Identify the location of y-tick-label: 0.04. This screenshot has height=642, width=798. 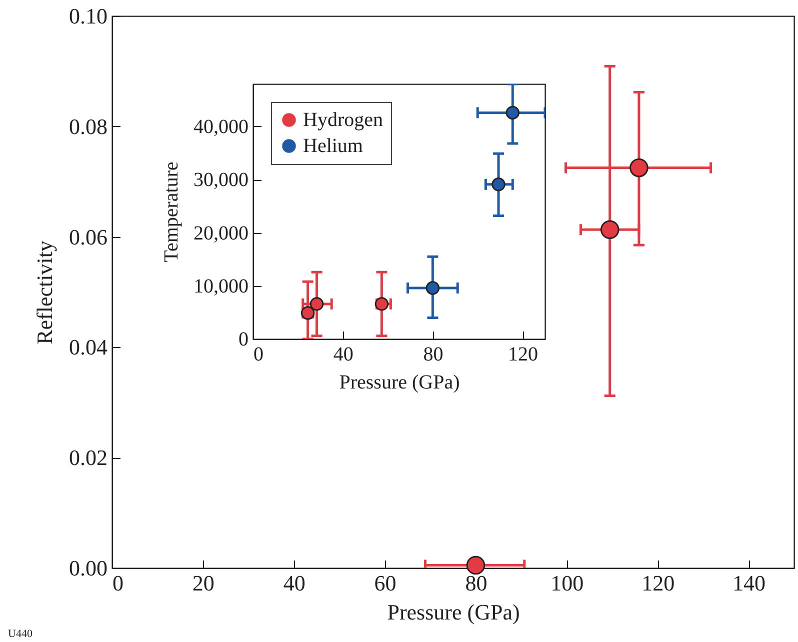
(88, 347).